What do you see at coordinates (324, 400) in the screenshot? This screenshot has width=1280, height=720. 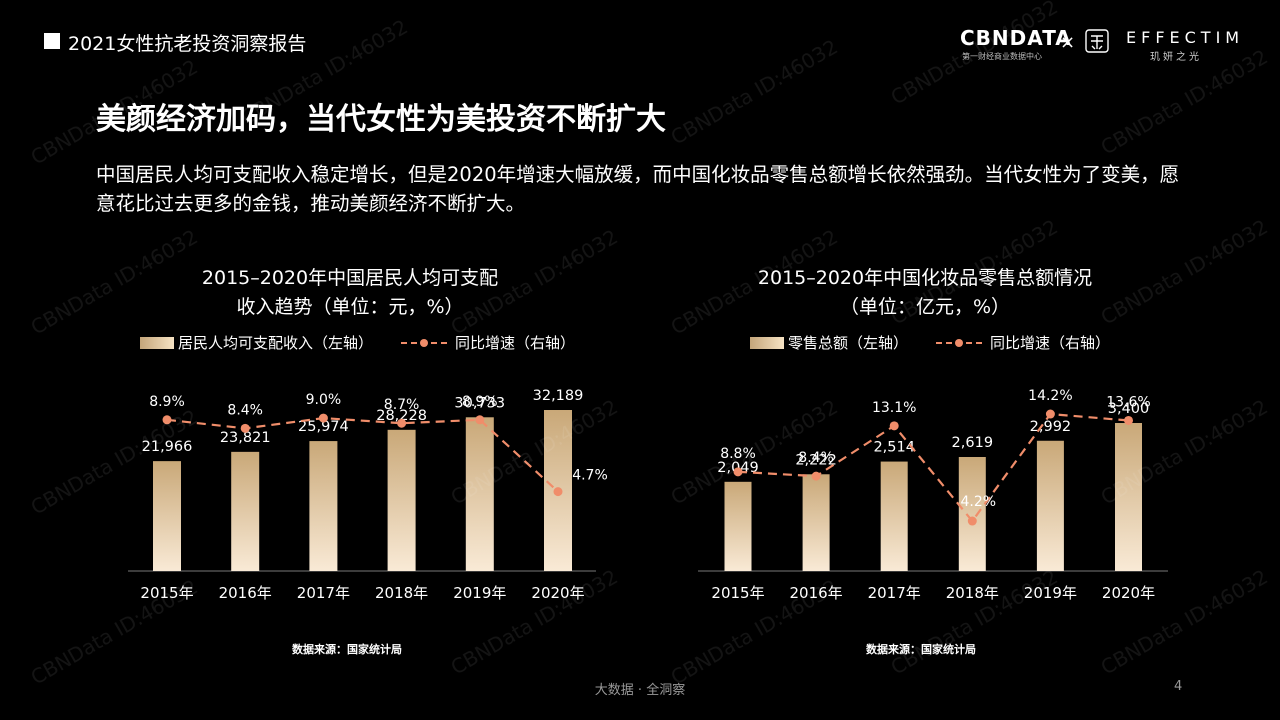 I see `c1-growth-label: 9.0%` at bounding box center [324, 400].